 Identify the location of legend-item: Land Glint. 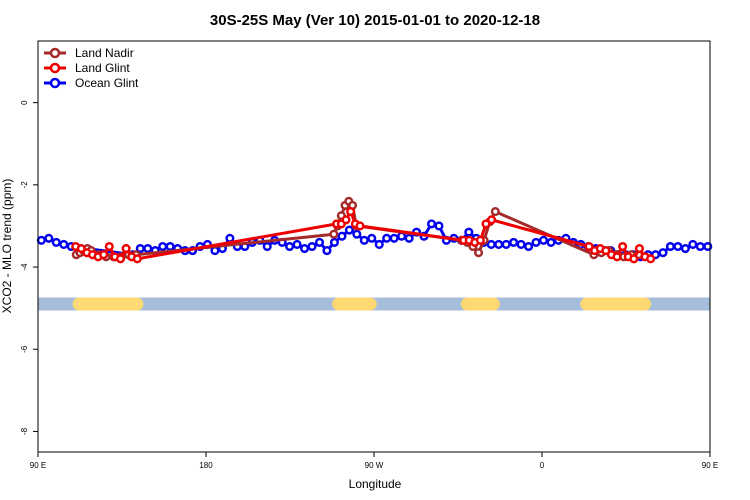
(87, 68).